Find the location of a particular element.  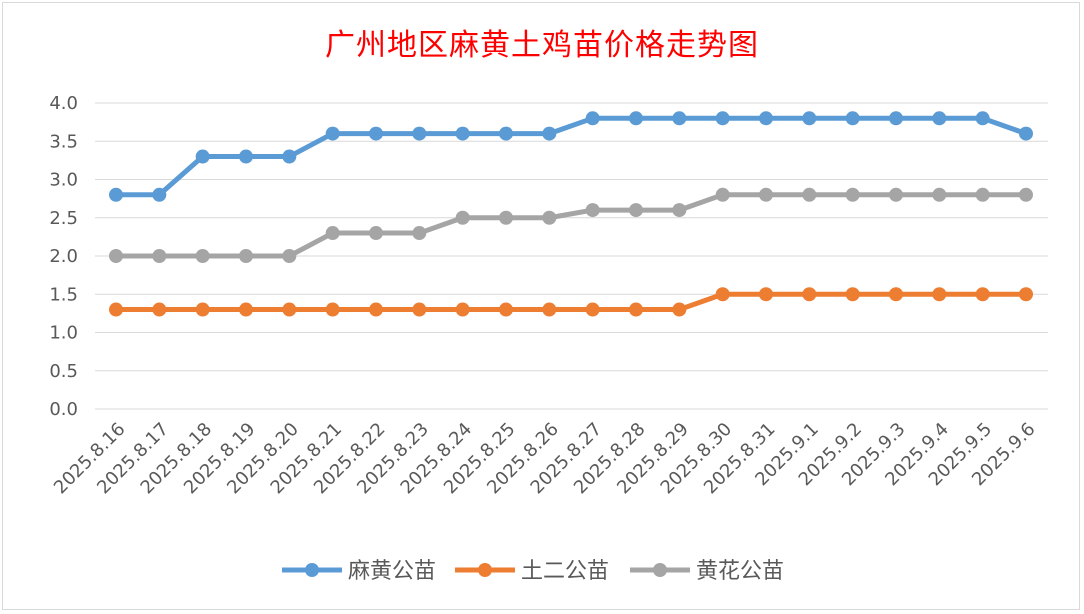

y-tick-label: 3.0 is located at coordinates (63, 180).